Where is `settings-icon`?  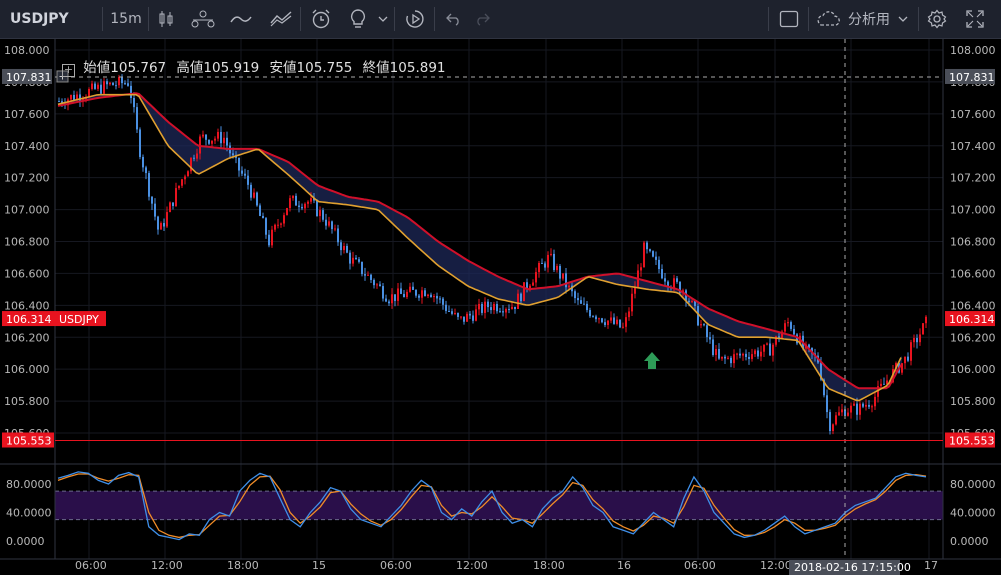 settings-icon is located at coordinates (937, 19).